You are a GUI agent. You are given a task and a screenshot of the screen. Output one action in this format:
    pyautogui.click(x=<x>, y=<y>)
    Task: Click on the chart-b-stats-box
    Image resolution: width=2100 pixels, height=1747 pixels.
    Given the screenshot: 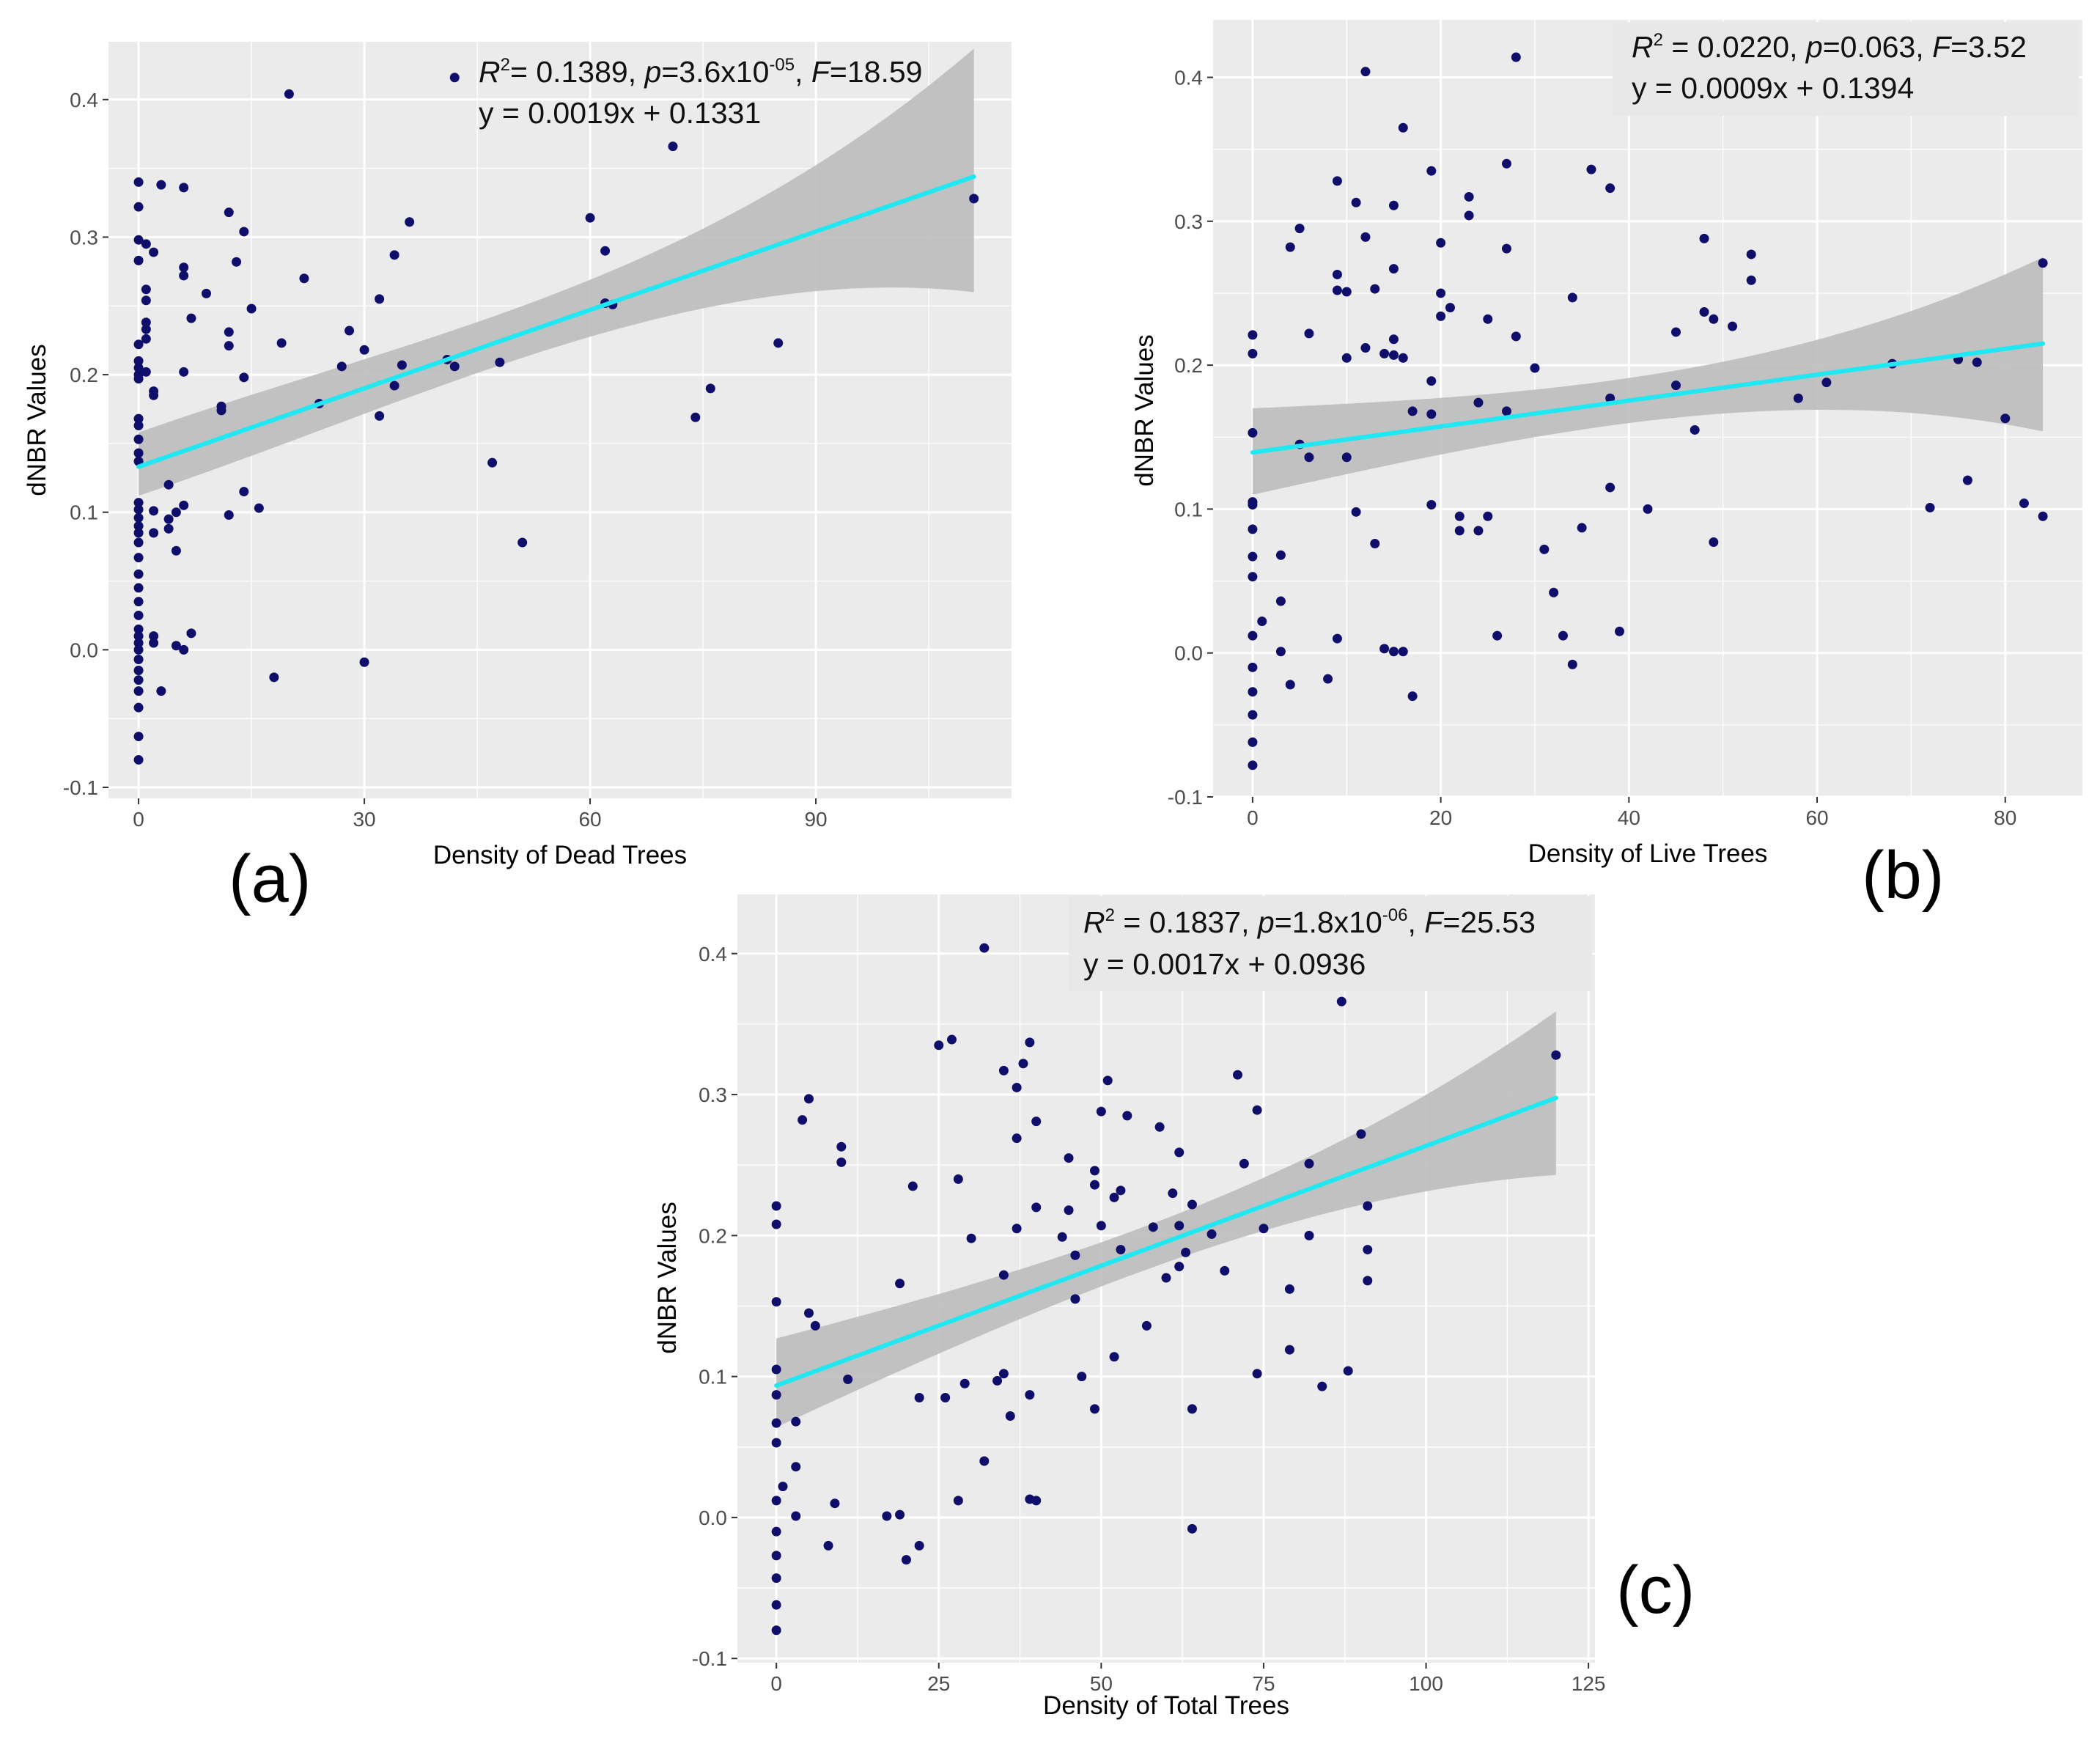 What is the action you would take?
    pyautogui.click(x=1846, y=69)
    